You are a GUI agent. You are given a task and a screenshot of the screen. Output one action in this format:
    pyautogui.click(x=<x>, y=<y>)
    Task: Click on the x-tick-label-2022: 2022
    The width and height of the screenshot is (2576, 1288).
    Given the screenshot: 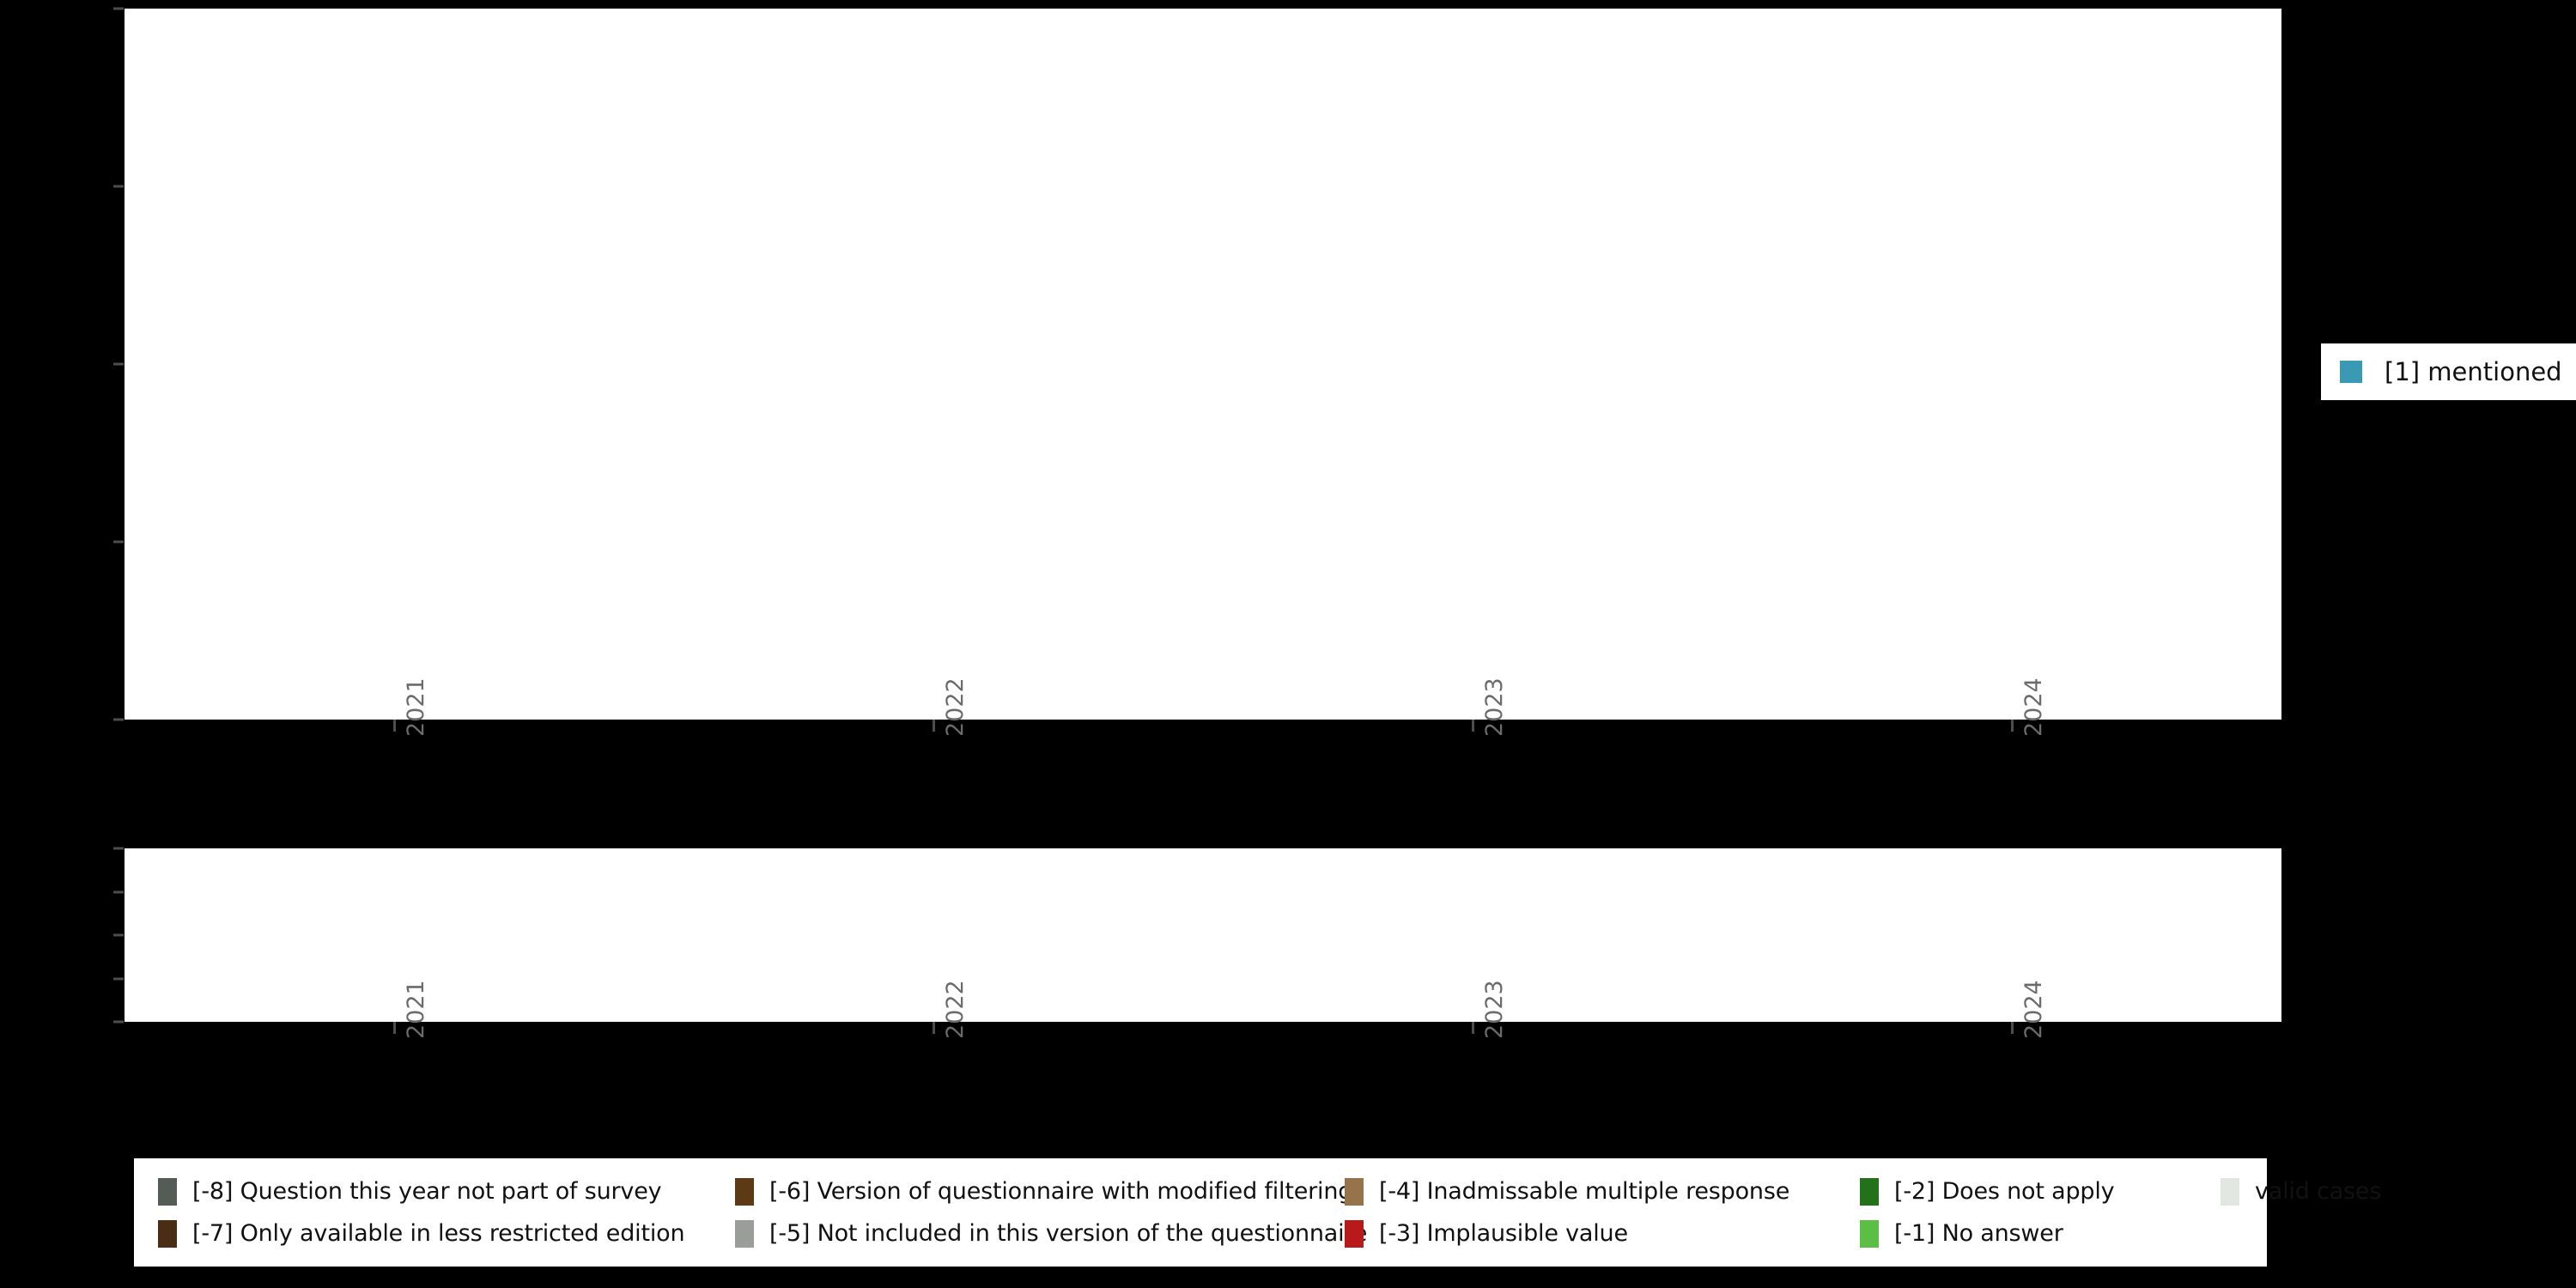 What is the action you would take?
    pyautogui.click(x=955, y=1009)
    